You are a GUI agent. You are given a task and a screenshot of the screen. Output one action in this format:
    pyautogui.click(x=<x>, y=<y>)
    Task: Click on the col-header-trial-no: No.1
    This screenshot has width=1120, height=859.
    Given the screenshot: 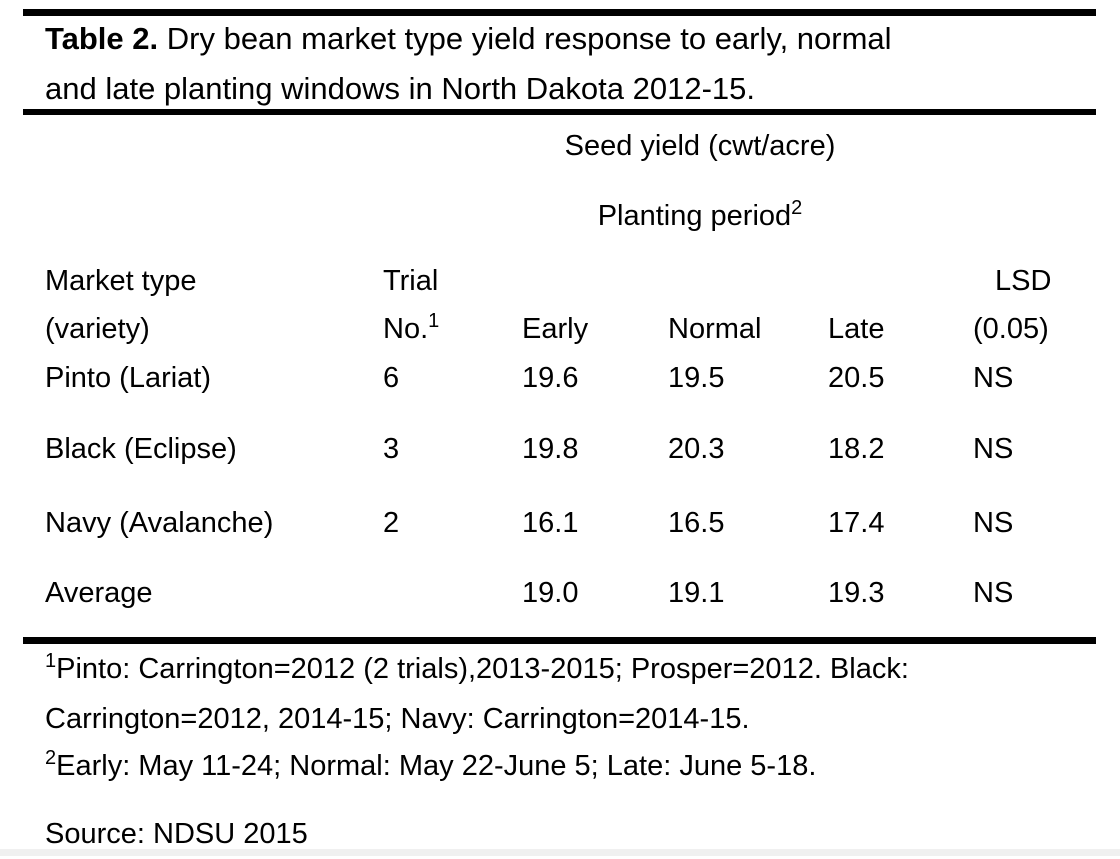 What is the action you would take?
    pyautogui.click(x=452, y=329)
    